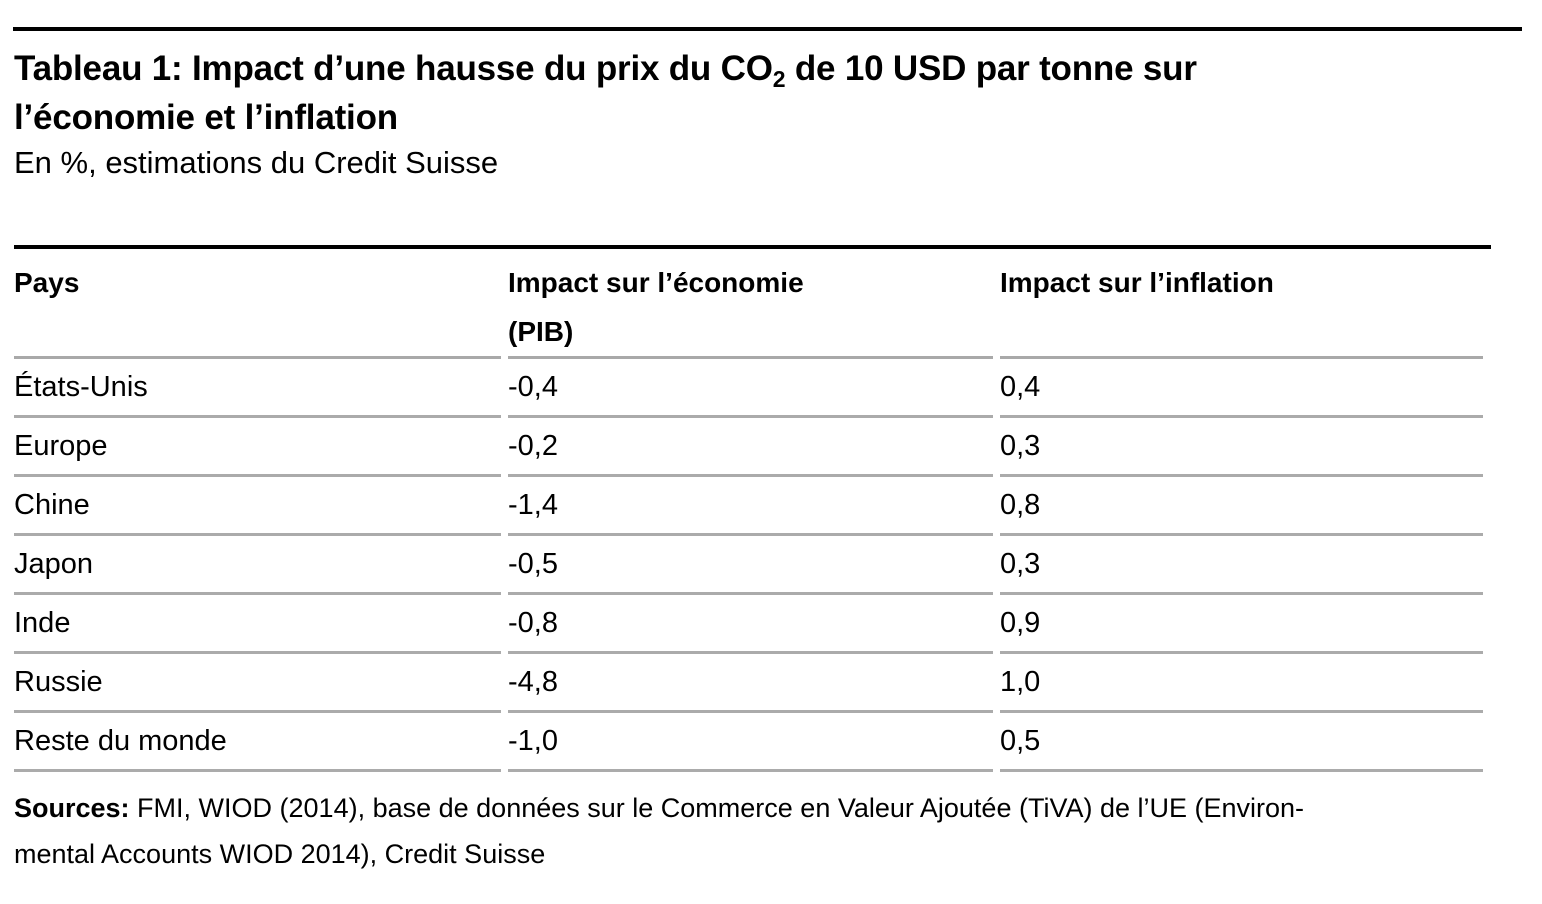 The width and height of the screenshot is (1542, 904). Describe the element at coordinates (1241, 683) in the screenshot. I see `cell-inflation: 1,0` at that location.